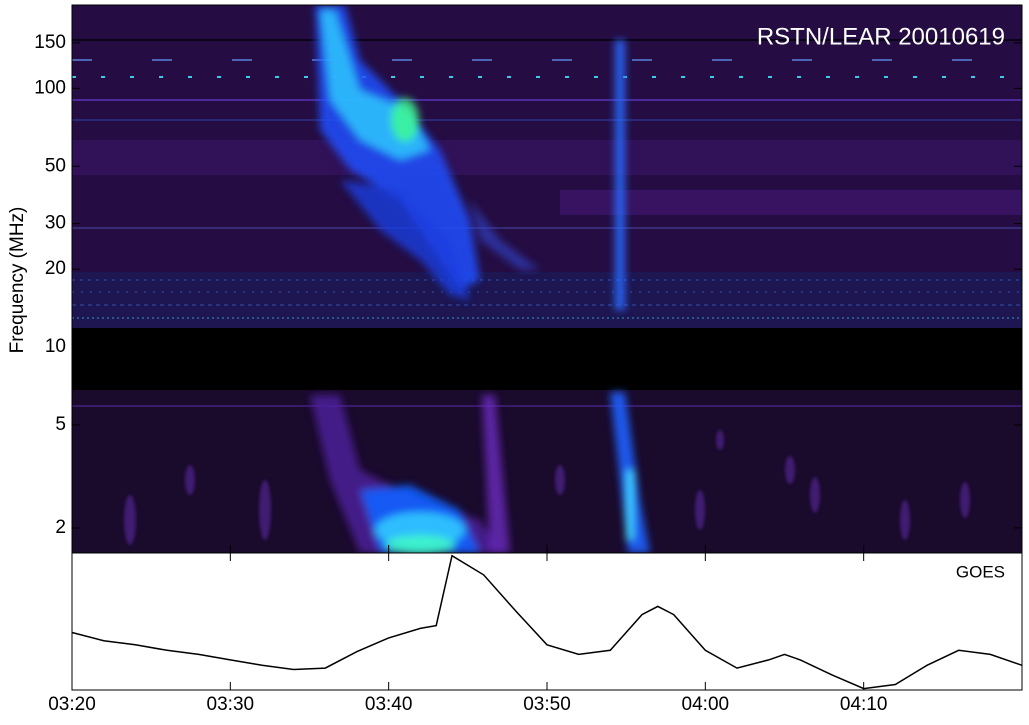 The image size is (1029, 725). I want to click on x-tick-label: 03:20, so click(72, 704).